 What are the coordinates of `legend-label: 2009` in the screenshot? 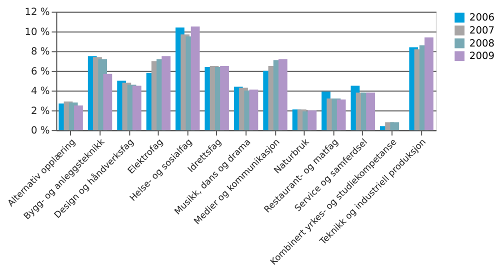 It's located at (482, 56).